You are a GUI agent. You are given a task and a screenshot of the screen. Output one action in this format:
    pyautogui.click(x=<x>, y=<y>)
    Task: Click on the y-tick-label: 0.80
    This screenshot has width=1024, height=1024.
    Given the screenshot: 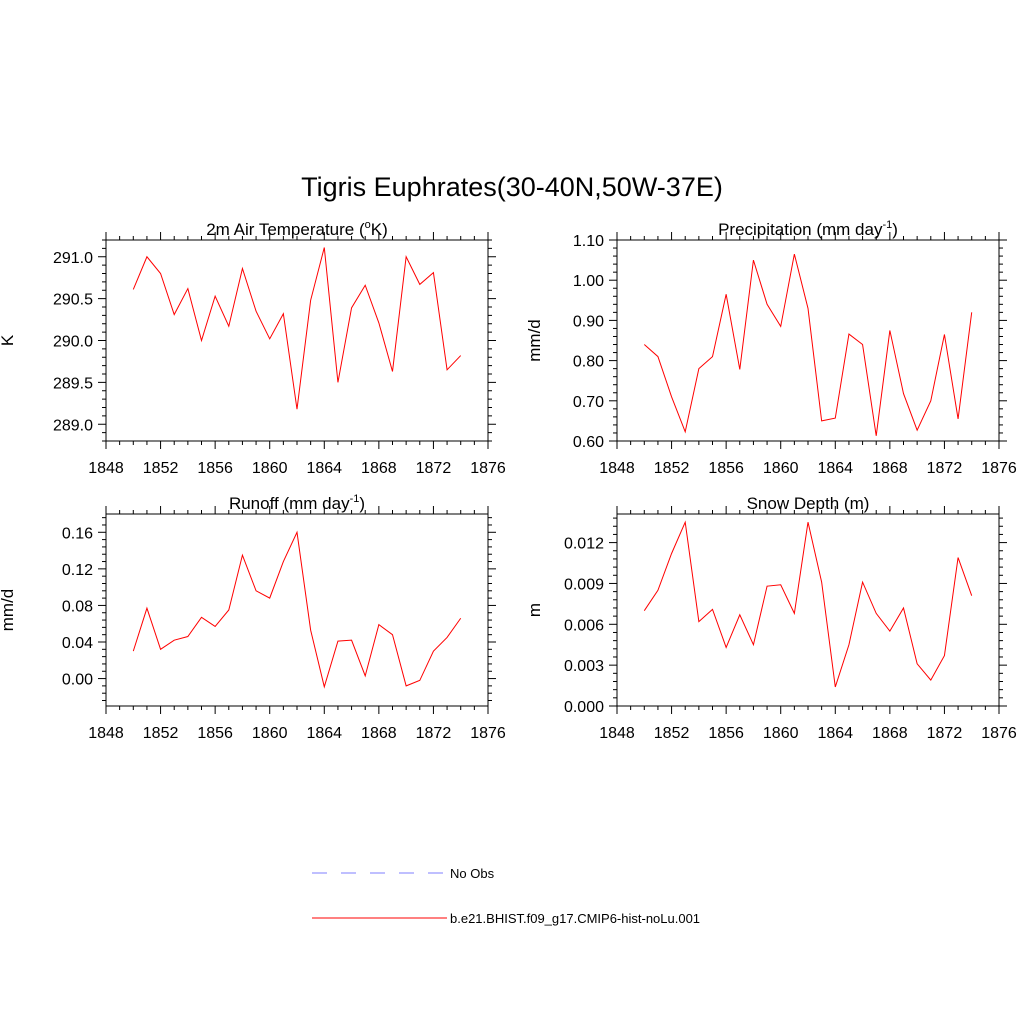 What is the action you would take?
    pyautogui.click(x=588, y=362)
    